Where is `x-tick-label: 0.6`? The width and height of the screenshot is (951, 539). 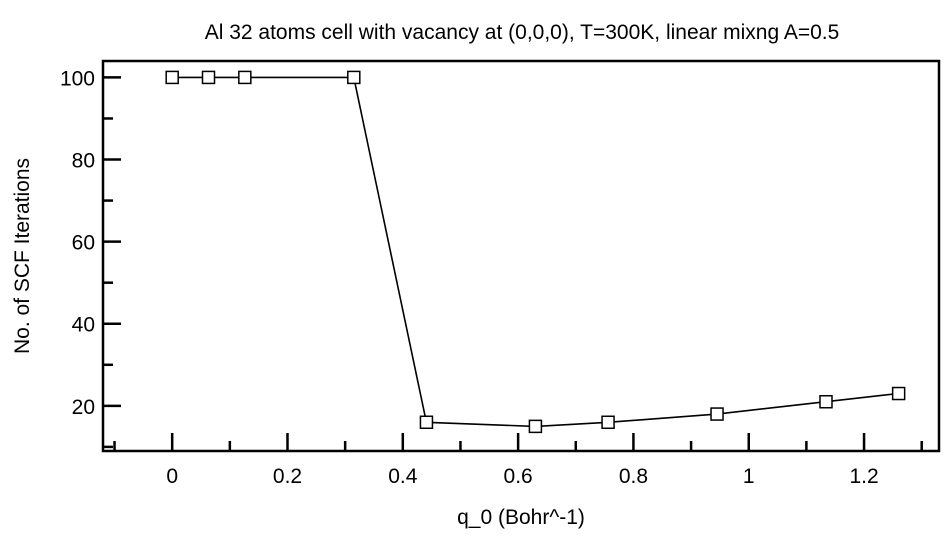 x-tick-label: 0.6 is located at coordinates (518, 476).